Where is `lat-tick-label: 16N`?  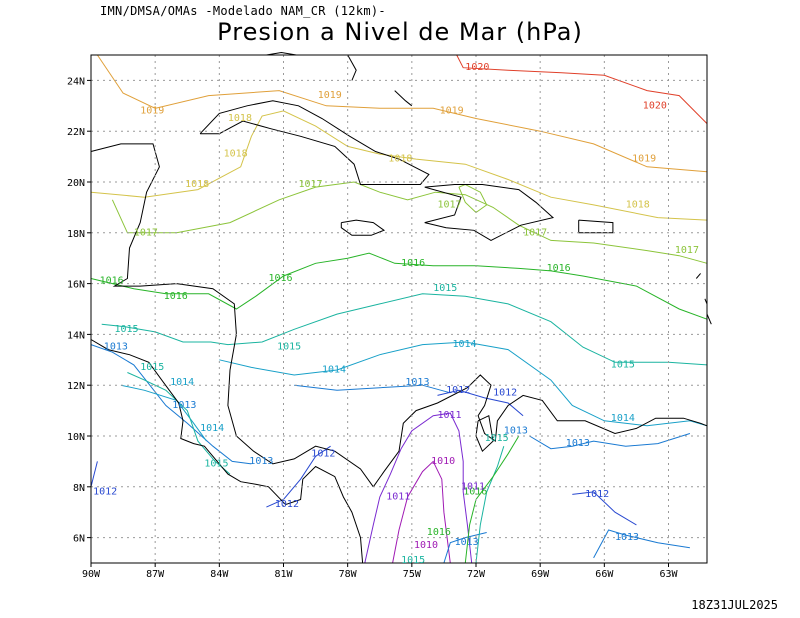 lat-tick-label: 16N is located at coordinates (76, 285).